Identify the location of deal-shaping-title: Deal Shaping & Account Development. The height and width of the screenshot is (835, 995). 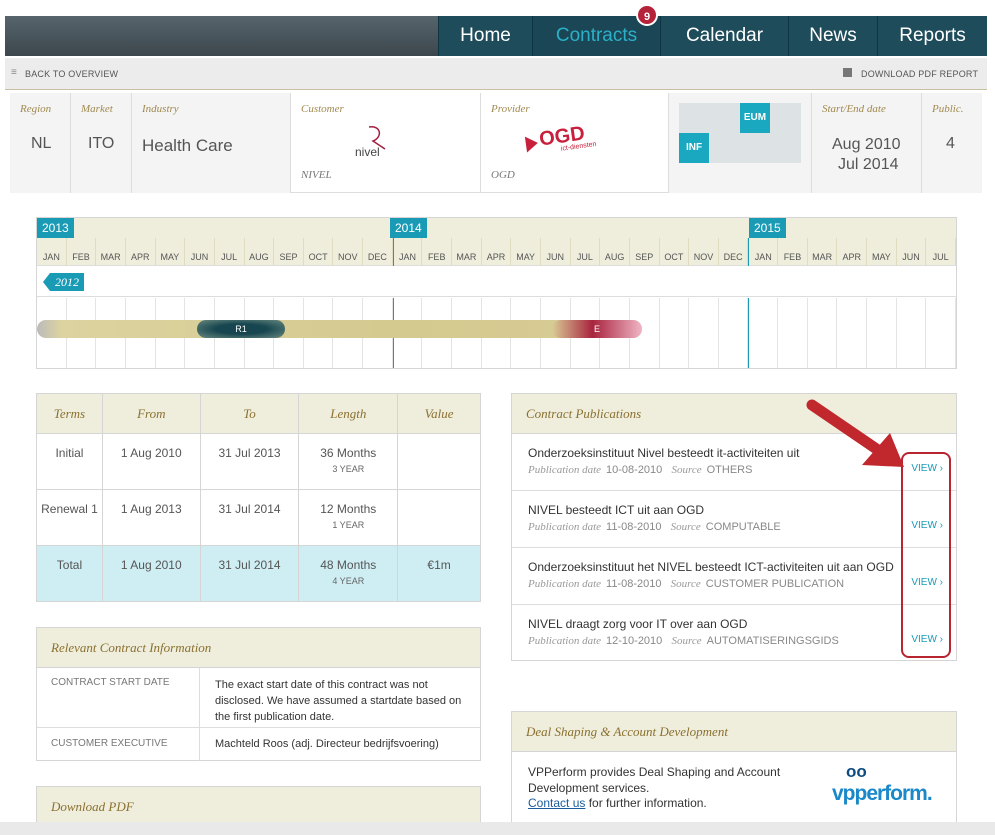
(734, 732).